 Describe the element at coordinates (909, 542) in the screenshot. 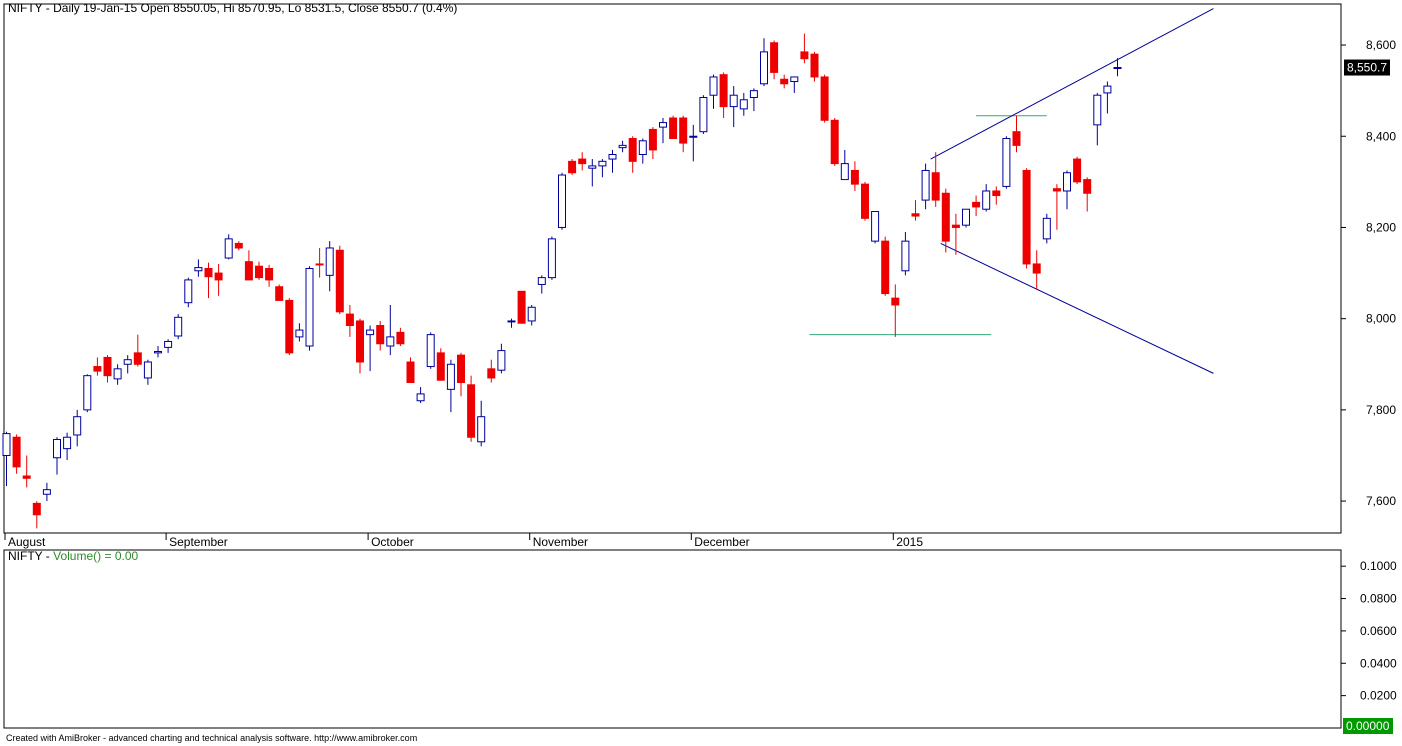

I see `x-tick-label: 2015` at that location.